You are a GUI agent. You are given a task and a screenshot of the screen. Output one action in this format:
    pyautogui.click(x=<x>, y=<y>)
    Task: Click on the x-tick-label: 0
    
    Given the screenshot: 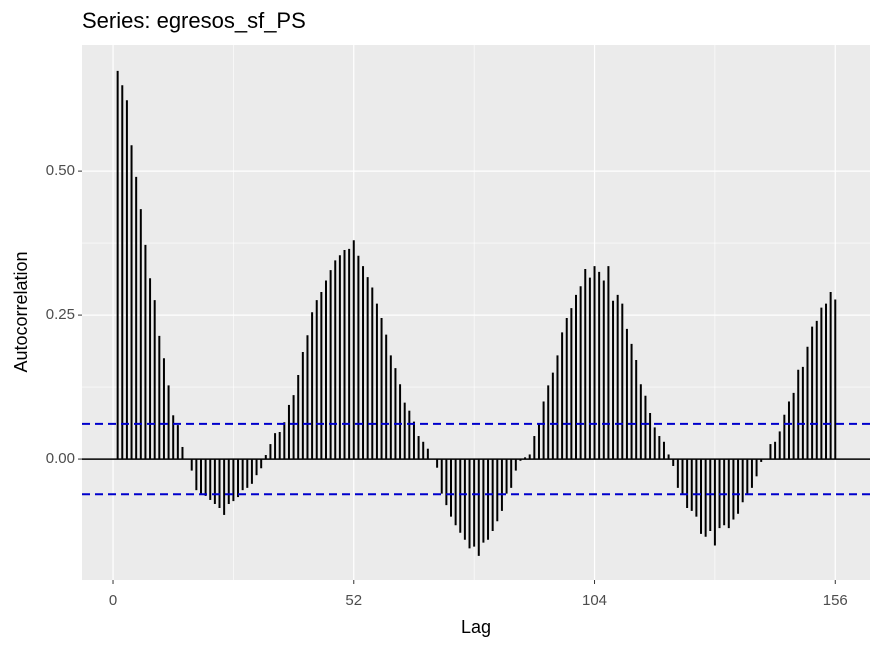 What is the action you would take?
    pyautogui.click(x=113, y=600)
    